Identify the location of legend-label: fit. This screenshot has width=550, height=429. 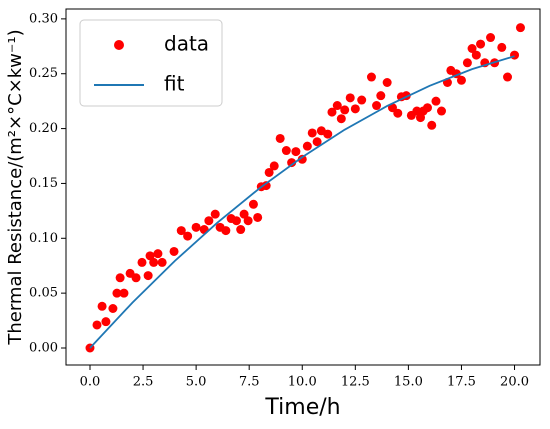
(174, 84).